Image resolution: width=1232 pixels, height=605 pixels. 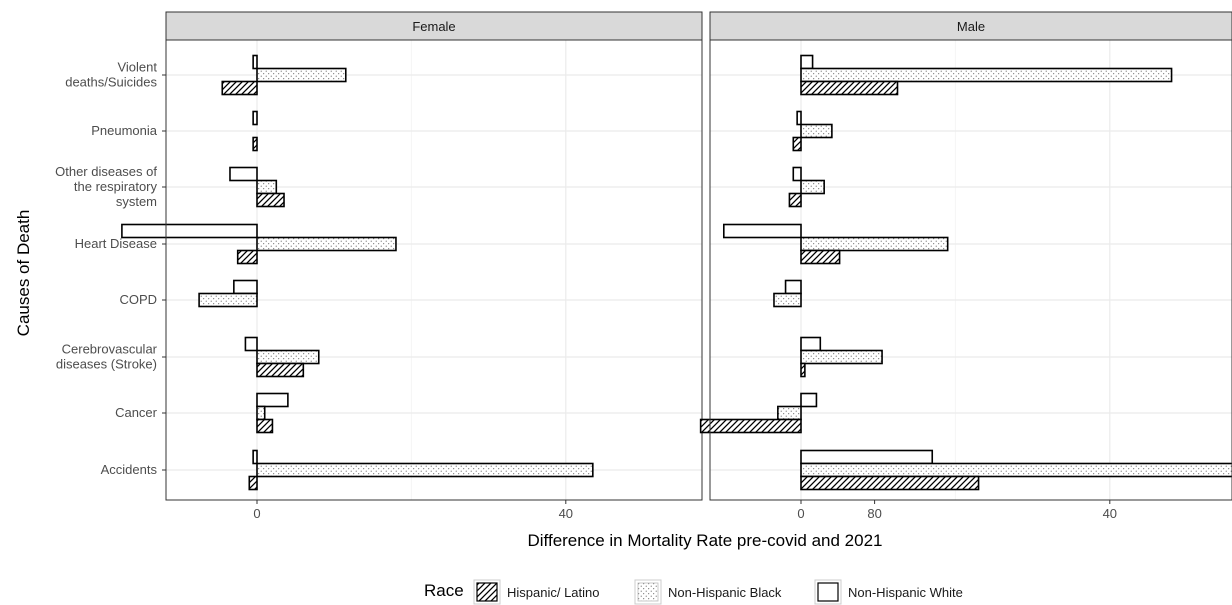 What do you see at coordinates (867, 457) in the screenshot?
I see `bar-male-non-hispanic-white-accidents` at bounding box center [867, 457].